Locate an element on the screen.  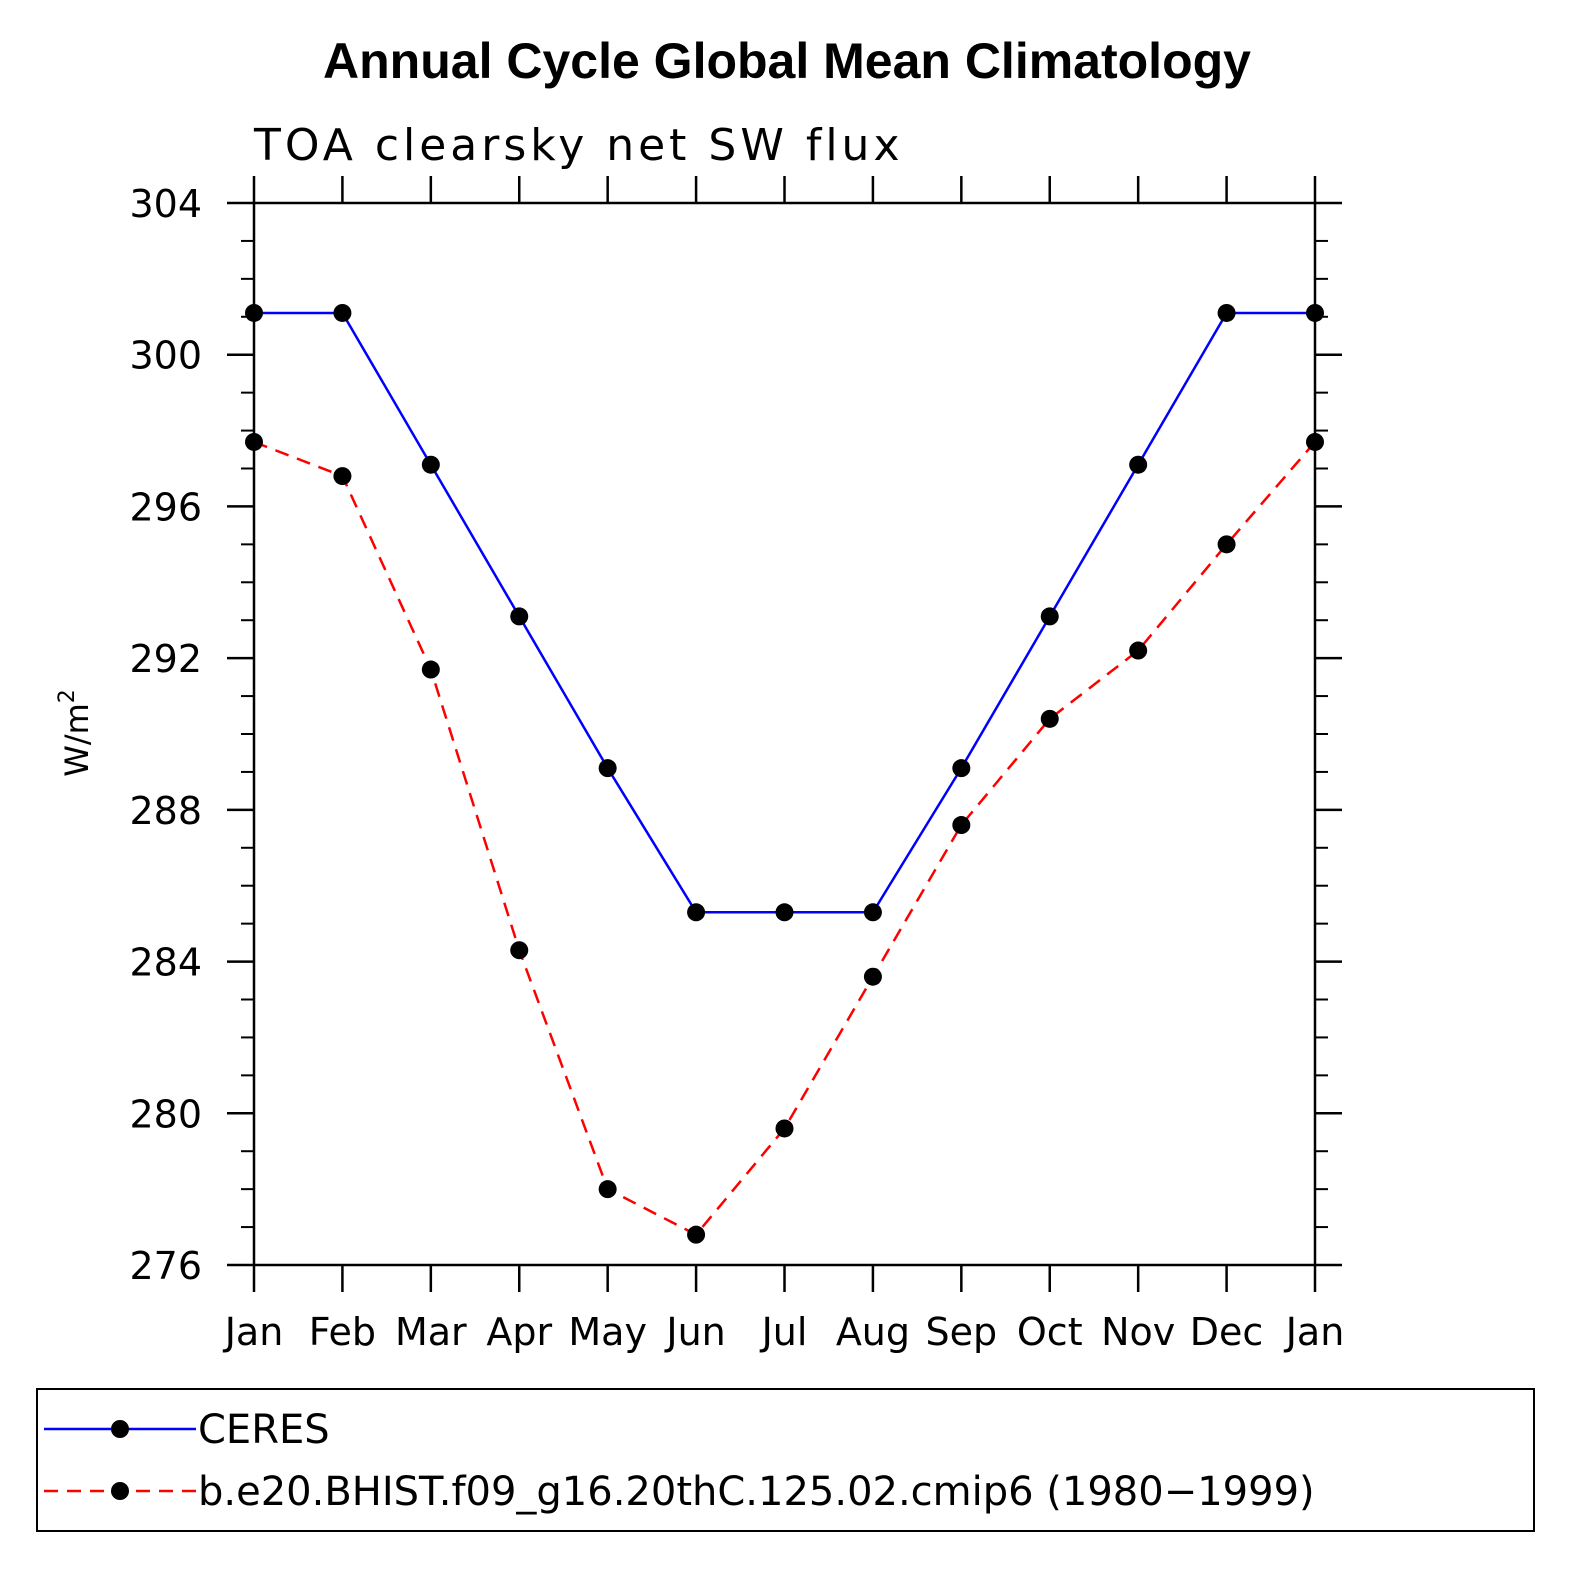
chart-title: Annual Cycle Global Mean Climatology is located at coordinates (787, 61).